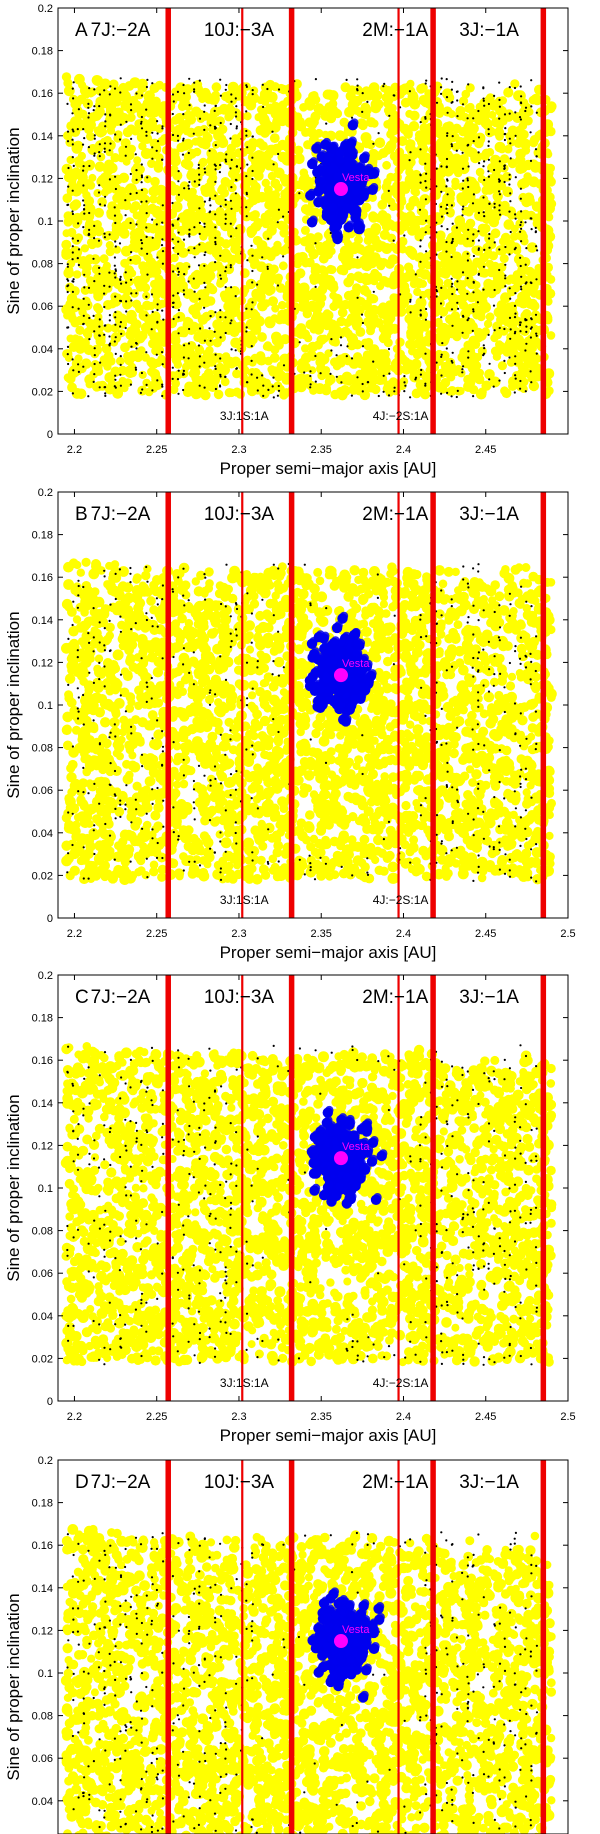  Describe the element at coordinates (50, 435) in the screenshot. I see `y-tick-label: 0` at that location.